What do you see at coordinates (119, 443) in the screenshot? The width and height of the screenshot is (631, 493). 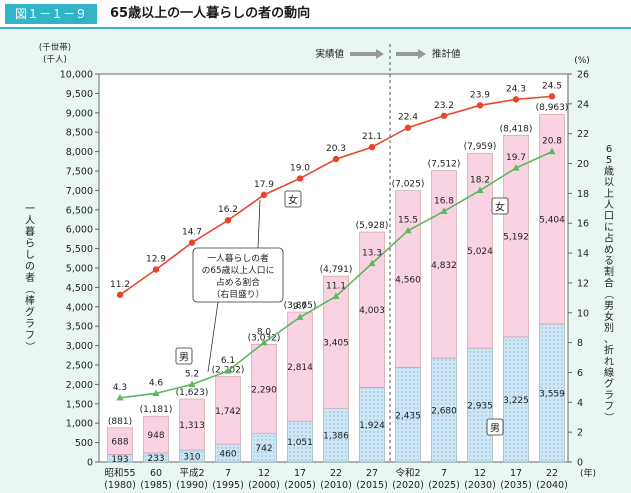 I see `bar-female-label: 688` at bounding box center [119, 443].